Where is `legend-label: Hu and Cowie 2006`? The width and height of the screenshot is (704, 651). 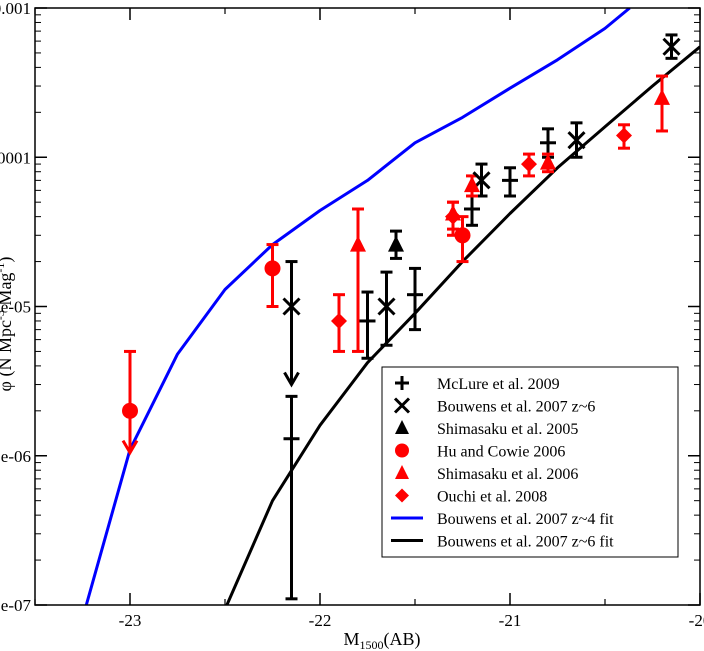 legend-label: Hu and Cowie 2006 is located at coordinates (501, 452).